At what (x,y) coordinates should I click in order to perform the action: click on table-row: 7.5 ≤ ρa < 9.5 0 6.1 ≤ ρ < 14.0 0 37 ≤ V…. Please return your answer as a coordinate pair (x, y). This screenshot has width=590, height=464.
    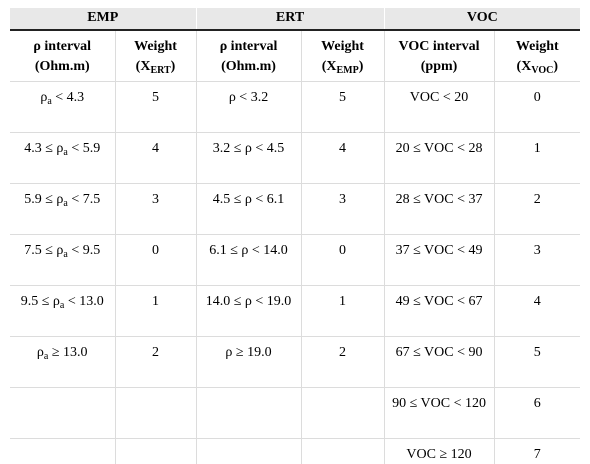
    Looking at the image, I should click on (295, 259).